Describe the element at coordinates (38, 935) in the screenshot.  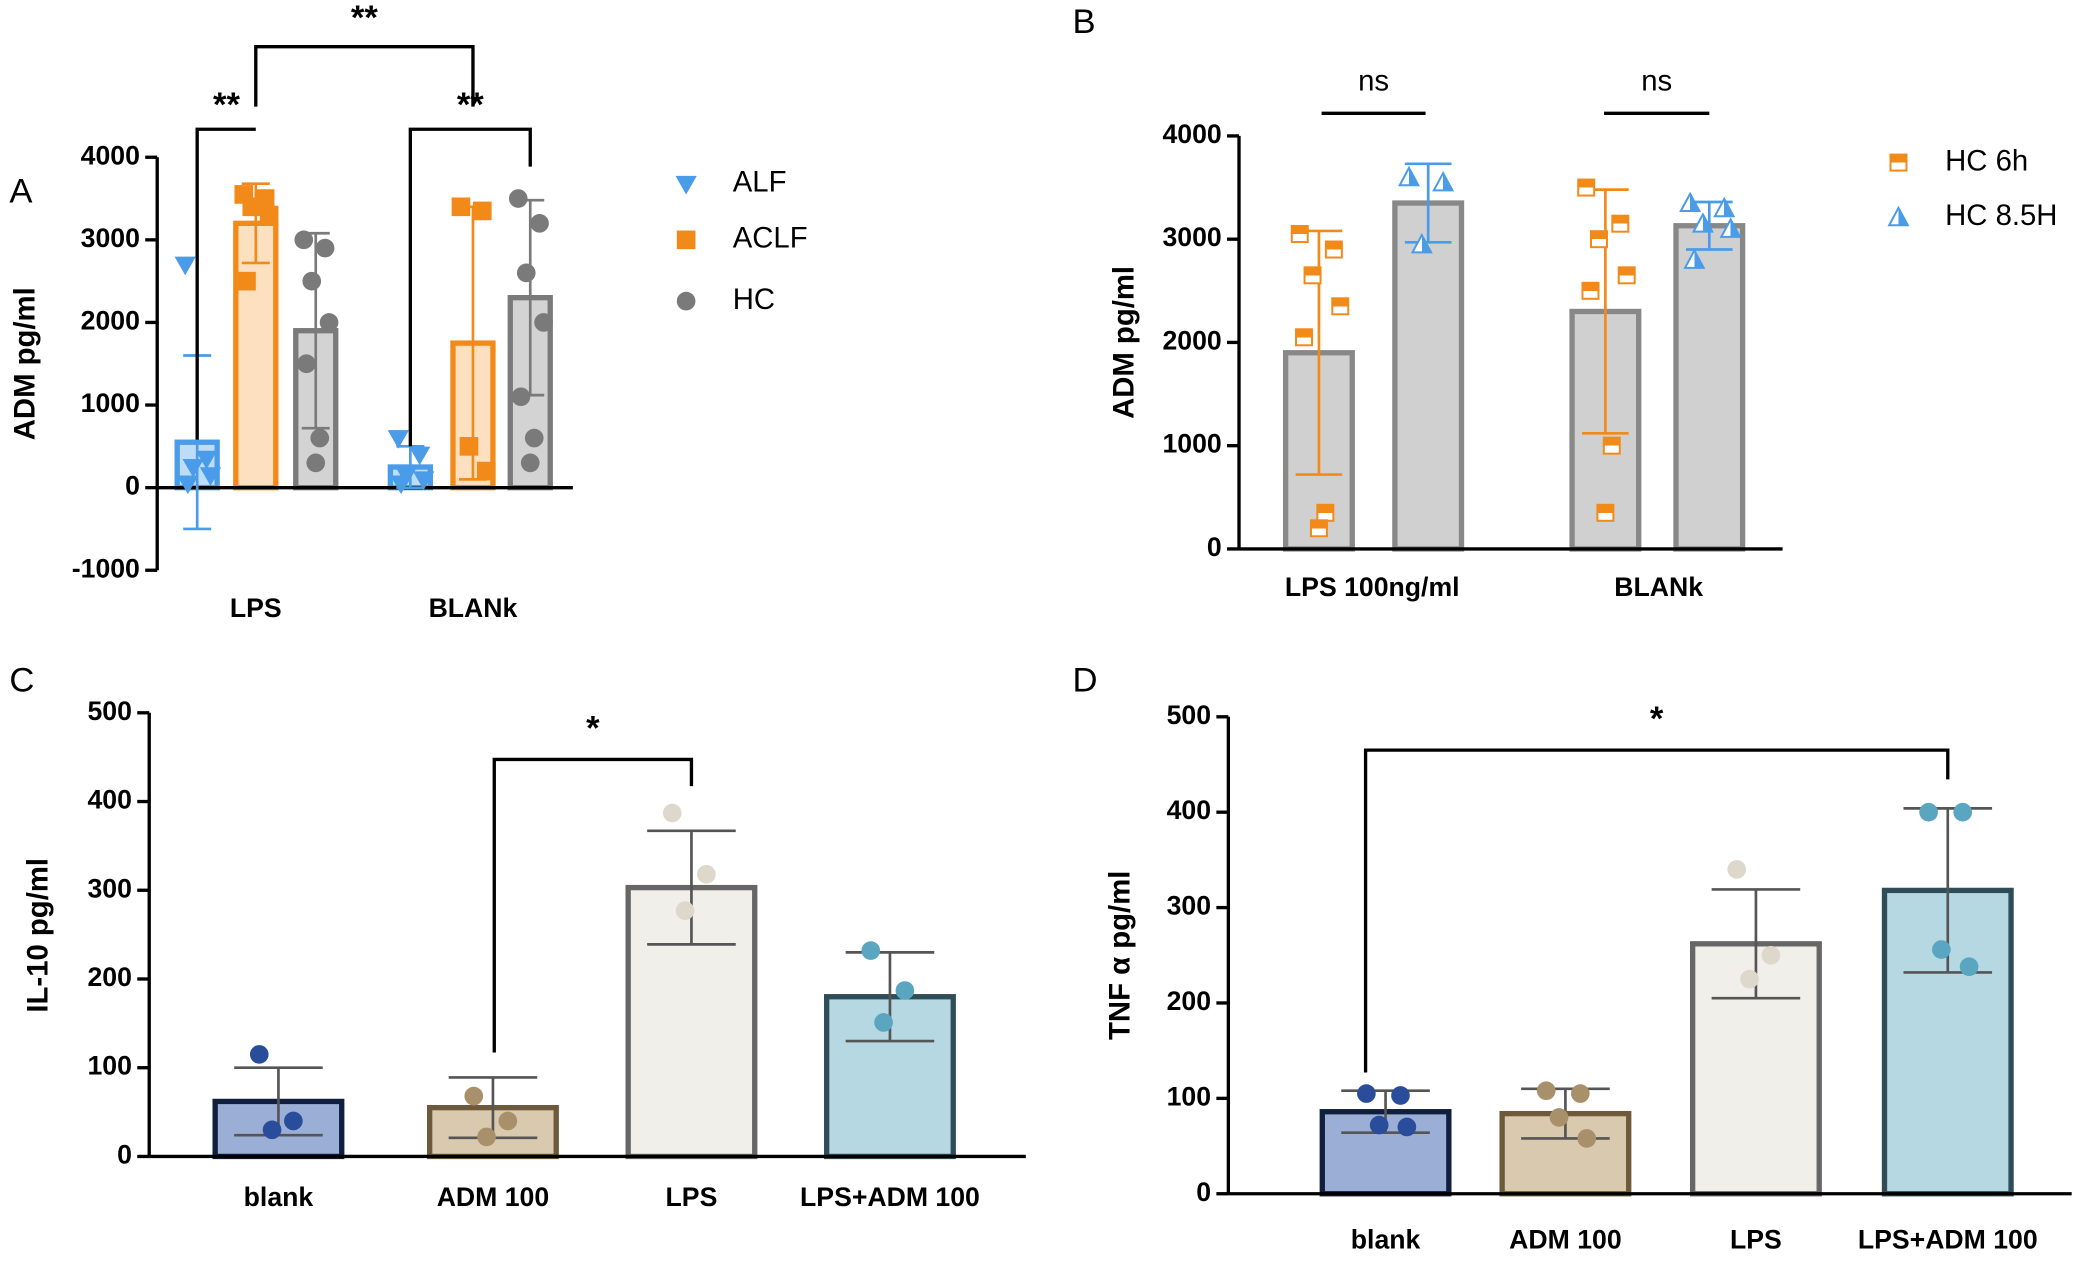
I see `y-axis-title: IL-10 pg/ml` at that location.